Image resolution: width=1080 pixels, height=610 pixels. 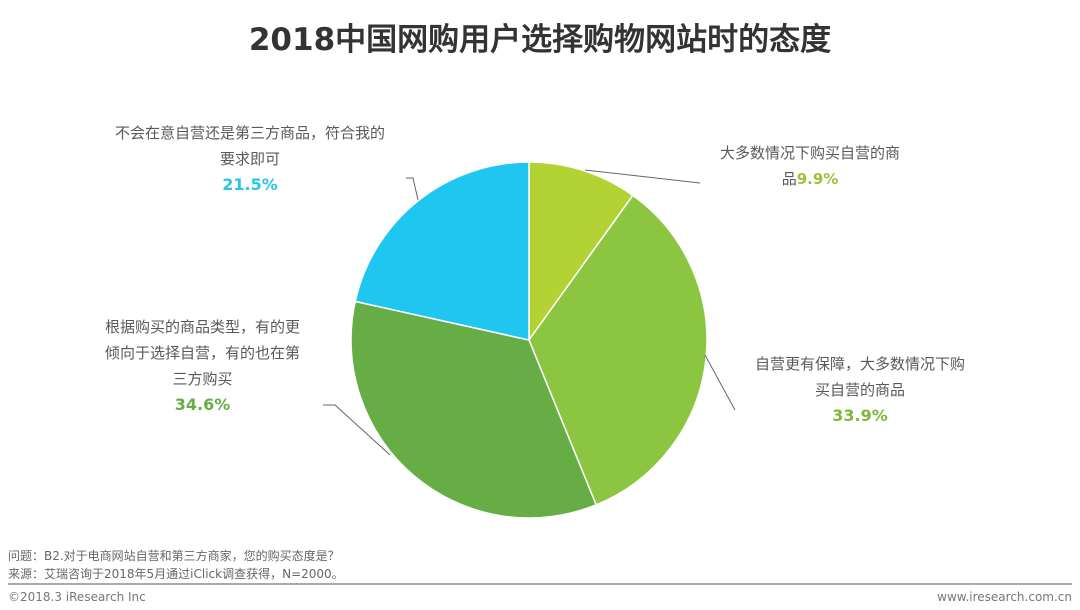 What do you see at coordinates (817, 179) in the screenshot?
I see `slice-value-0: 9.9%` at bounding box center [817, 179].